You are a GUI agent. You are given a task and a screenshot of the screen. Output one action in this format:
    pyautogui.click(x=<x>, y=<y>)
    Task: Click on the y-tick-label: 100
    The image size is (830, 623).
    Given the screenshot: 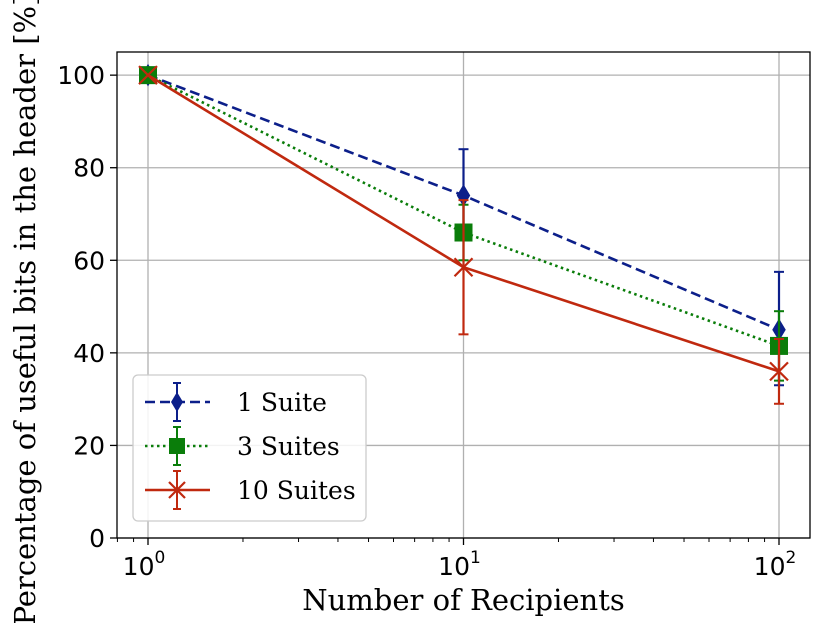 What is the action you would take?
    pyautogui.click(x=81, y=75)
    